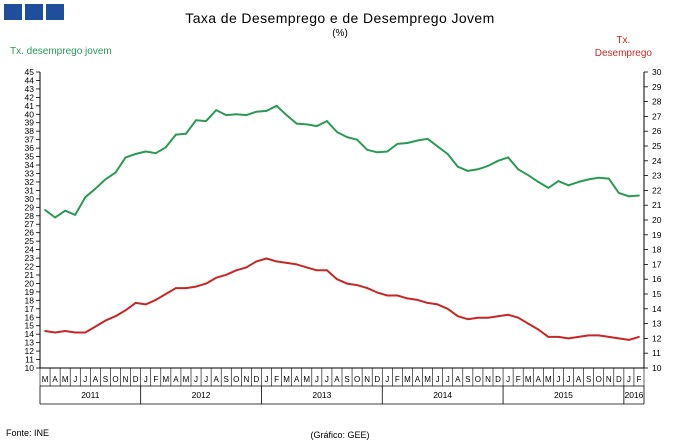 The height and width of the screenshot is (446, 680). What do you see at coordinates (657, 264) in the screenshot?
I see `right-tick-label: 17` at bounding box center [657, 264].